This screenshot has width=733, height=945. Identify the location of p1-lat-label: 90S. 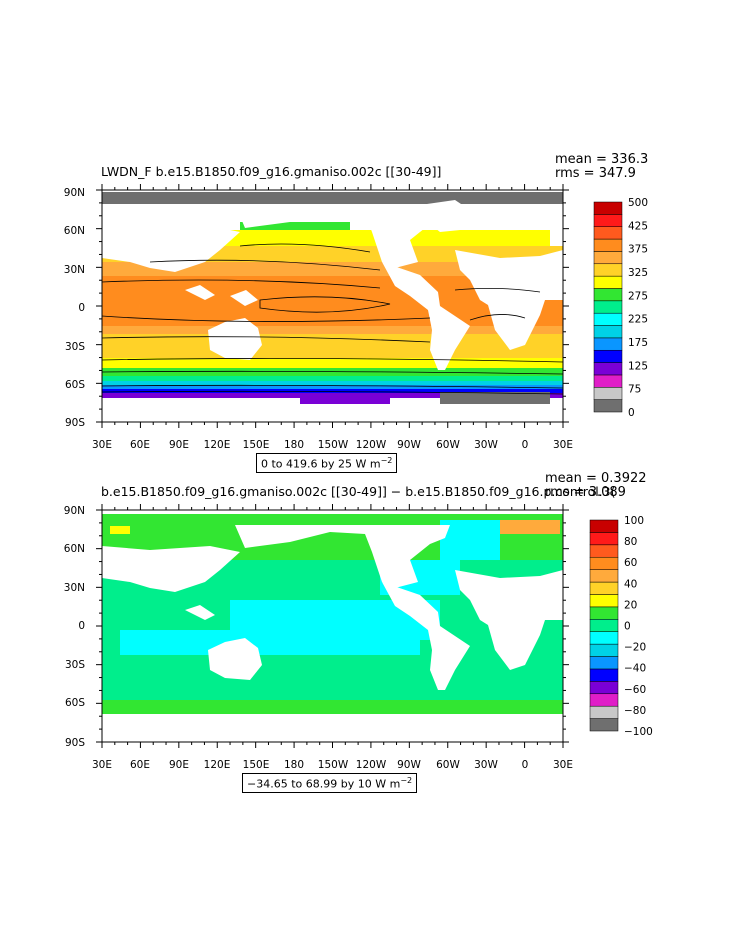
(75, 423).